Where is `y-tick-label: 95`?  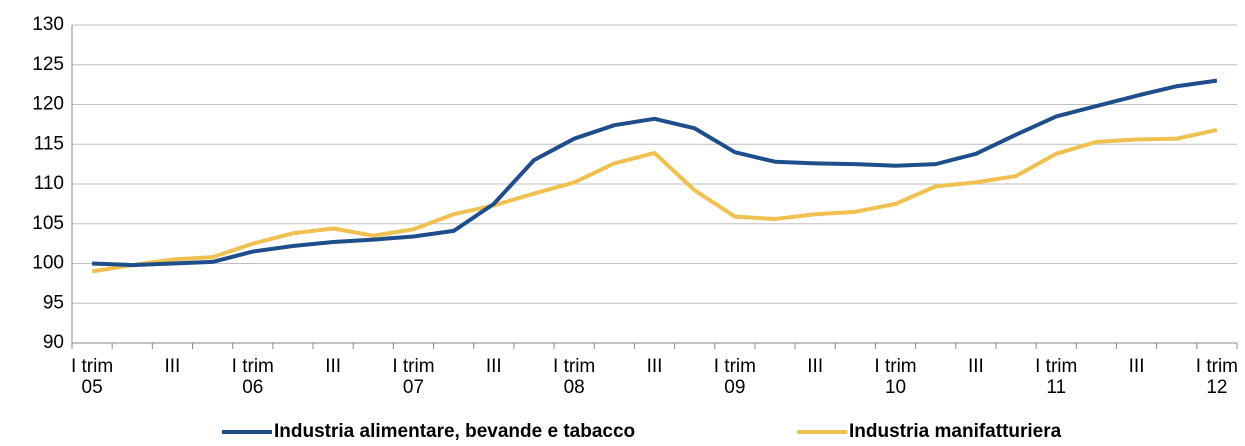
y-tick-label: 95 is located at coordinates (53, 302).